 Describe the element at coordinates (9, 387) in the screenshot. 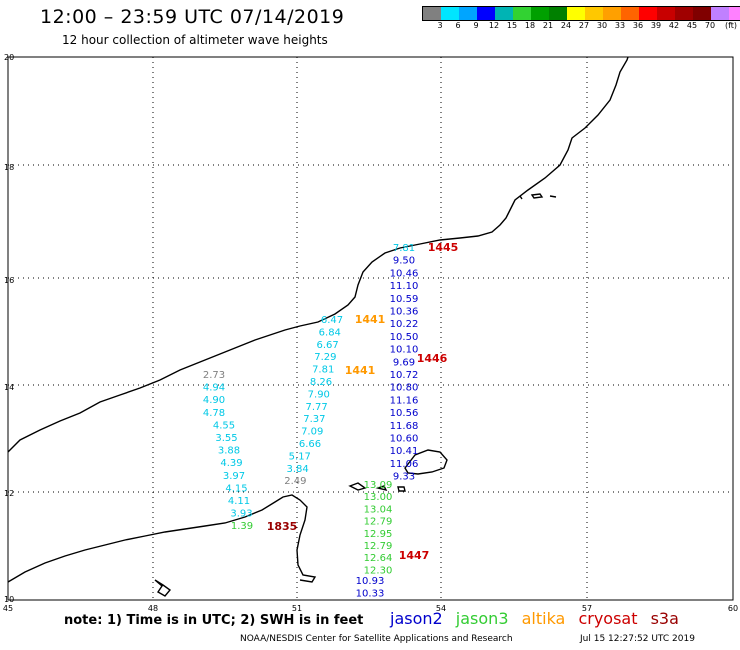

I see `lat-label: 14` at that location.